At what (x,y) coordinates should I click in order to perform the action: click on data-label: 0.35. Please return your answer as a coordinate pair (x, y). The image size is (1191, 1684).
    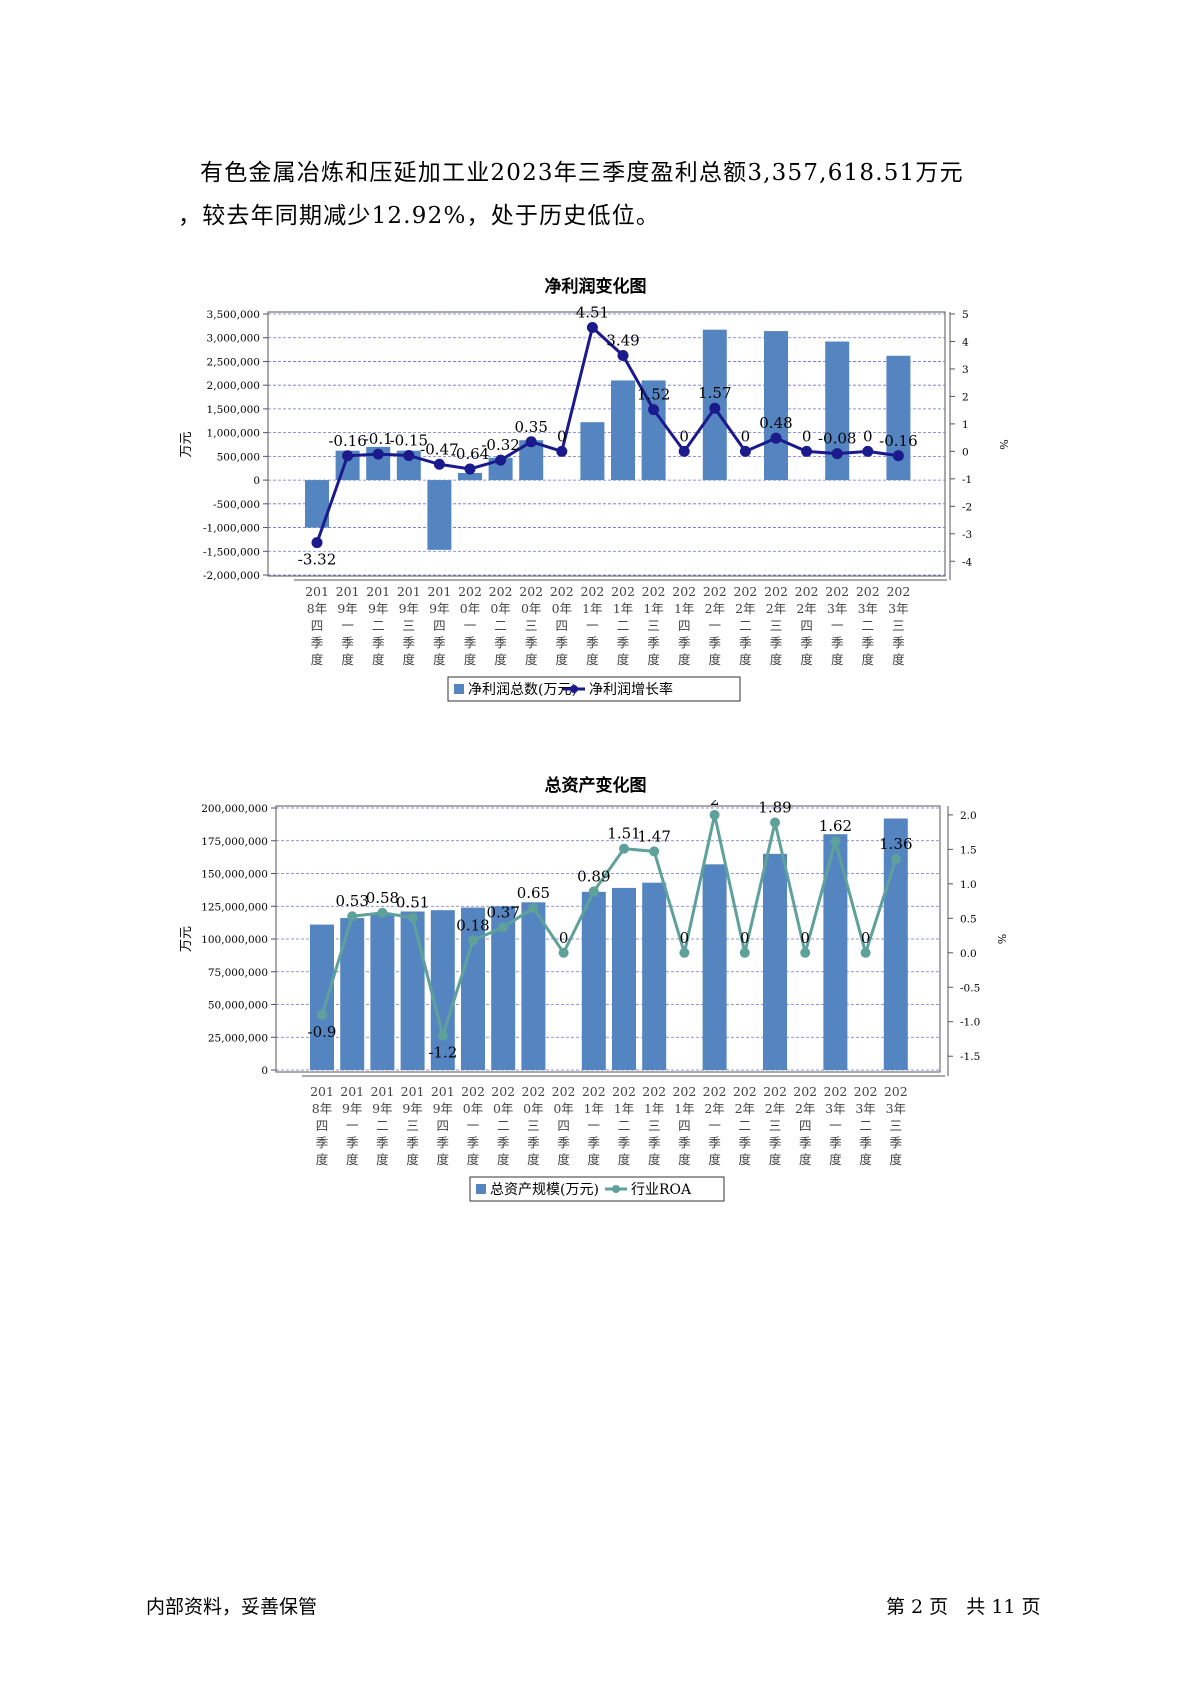
    Looking at the image, I should click on (530, 427).